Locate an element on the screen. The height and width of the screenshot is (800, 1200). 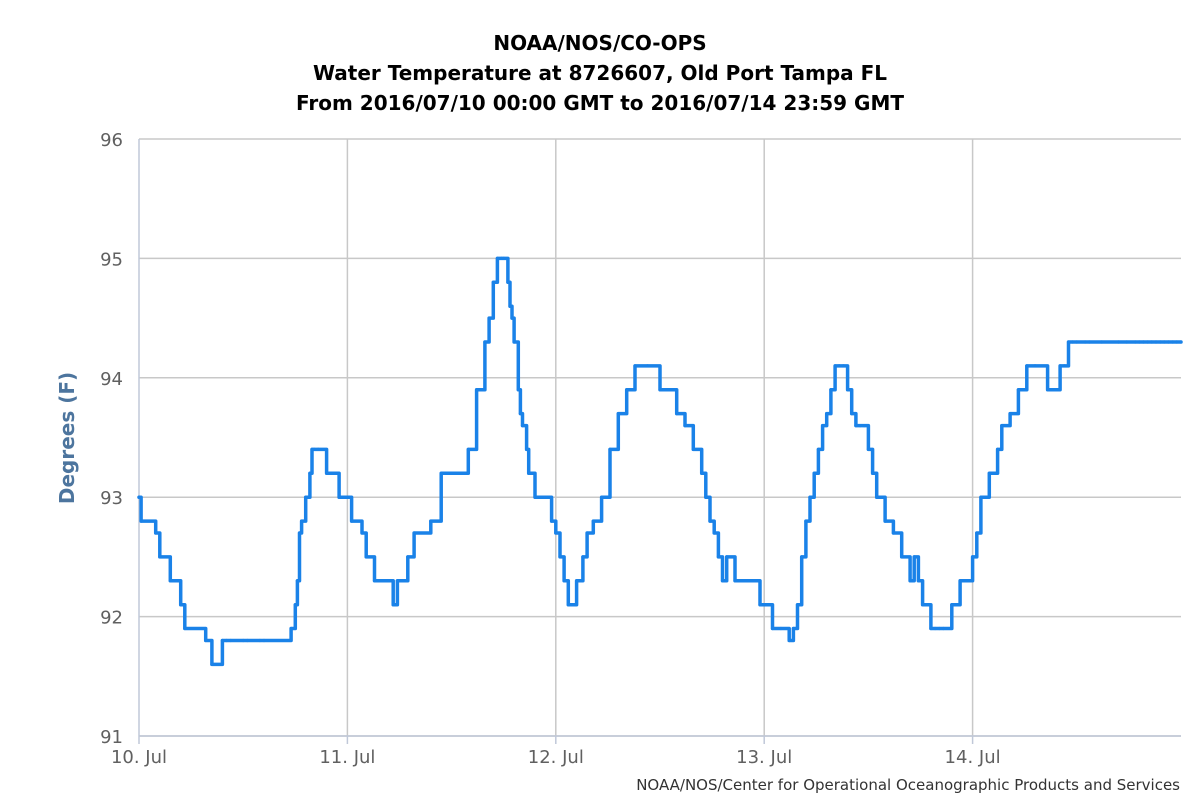
y-tick-label-93: 93 is located at coordinates (111, 498).